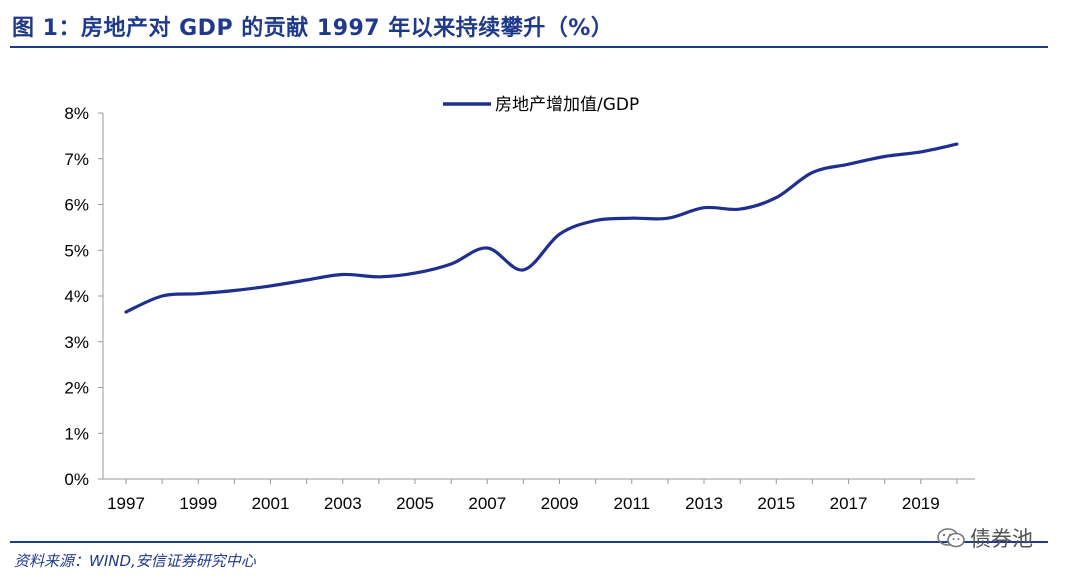 The image size is (1080, 583). Describe the element at coordinates (76, 113) in the screenshot. I see `y-tick-label: 8%` at that location.